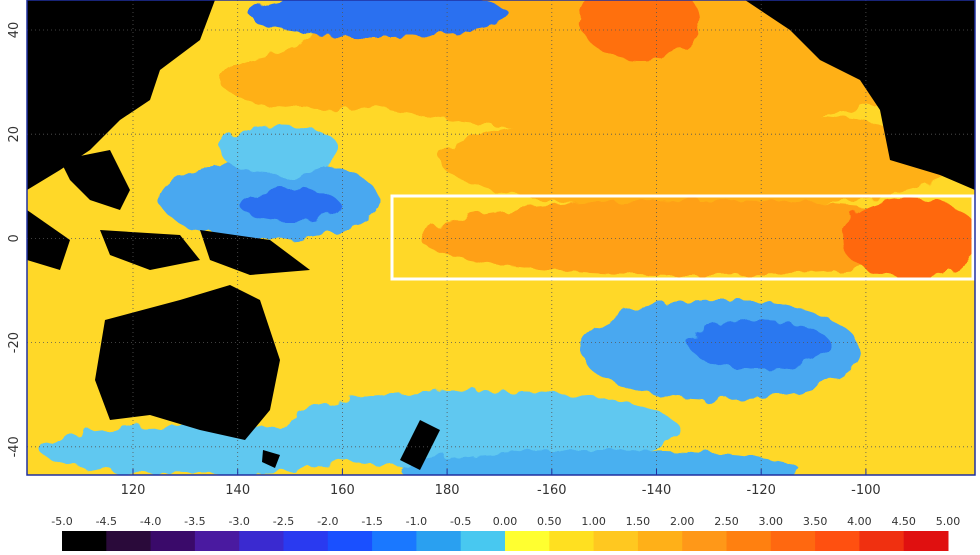 This screenshot has width=980, height=555. I want to click on colorbar-label: 1.50, so click(638, 521).